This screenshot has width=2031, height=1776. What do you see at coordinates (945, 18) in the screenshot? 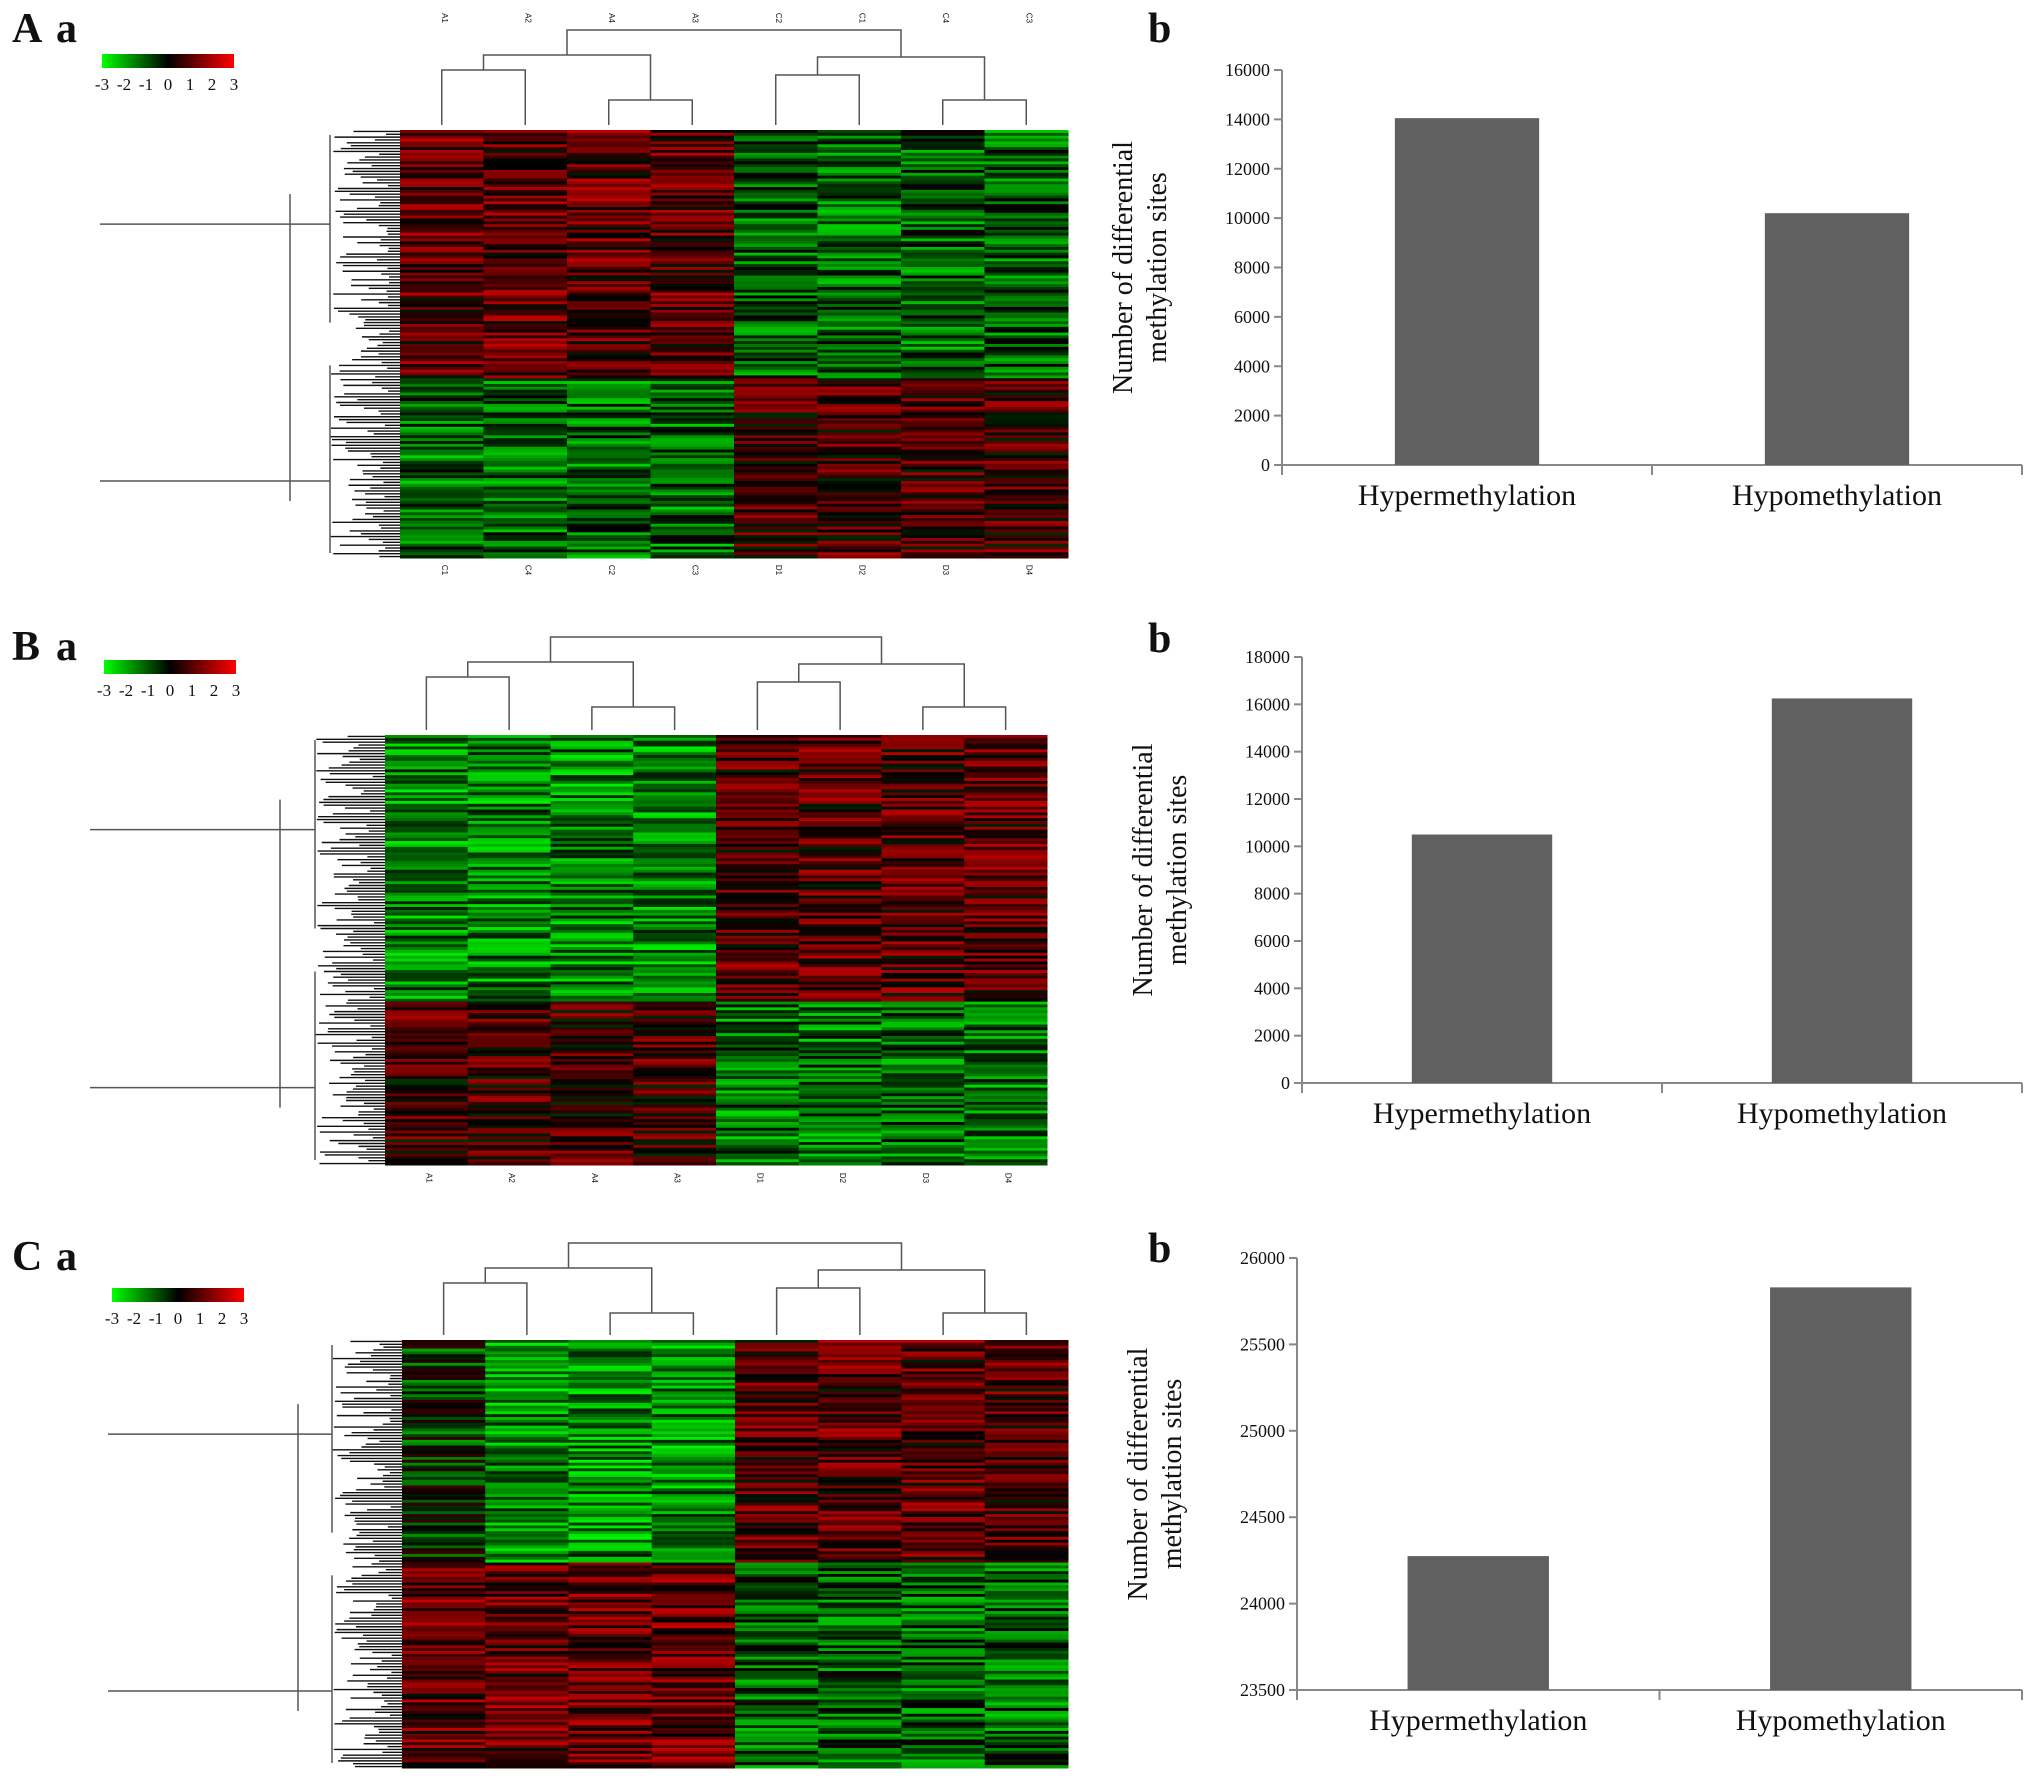
I see `column-label-top: C4` at bounding box center [945, 18].